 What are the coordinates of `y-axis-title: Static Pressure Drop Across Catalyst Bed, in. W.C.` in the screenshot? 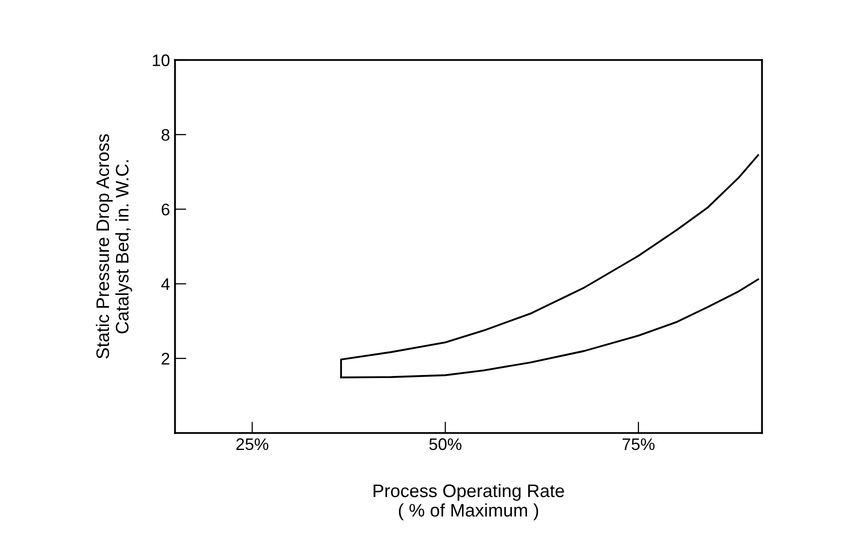 It's located at (114, 246).